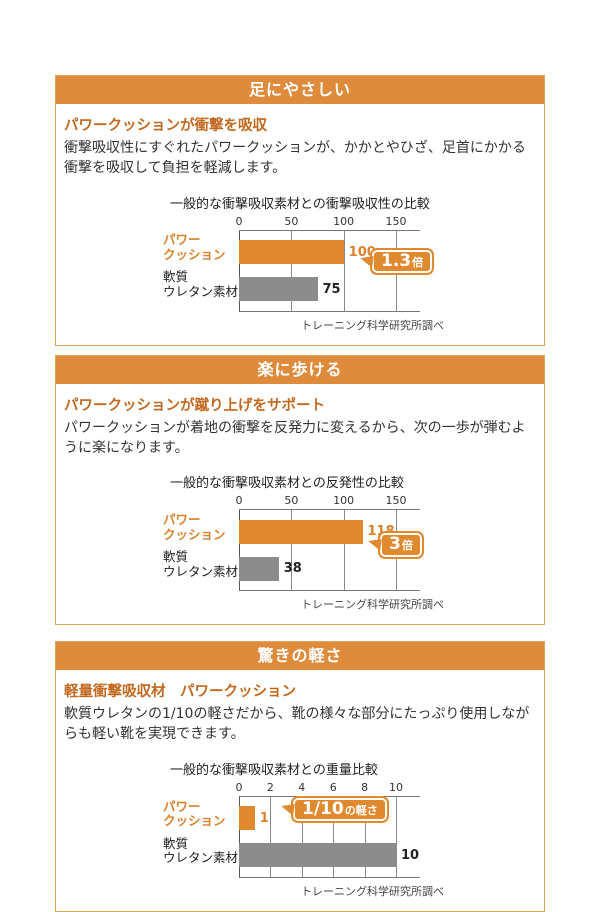  Describe the element at coordinates (287, 484) in the screenshot. I see `chart-title: 一般的な衝撃吸収素材との反発性の比較` at that location.